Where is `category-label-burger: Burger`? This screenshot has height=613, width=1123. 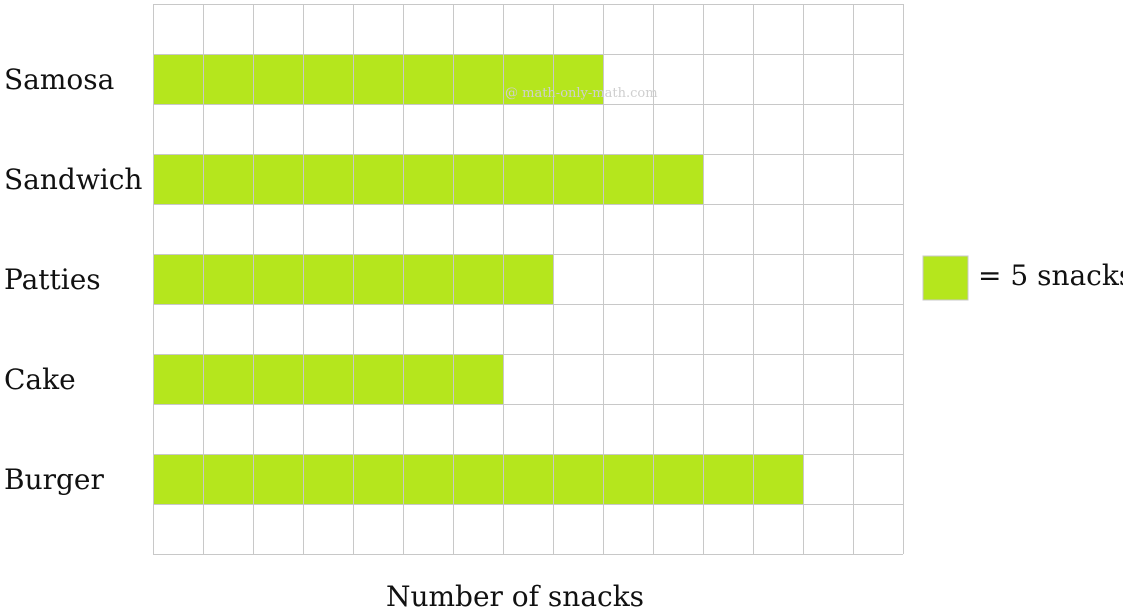 category-label-burger: Burger is located at coordinates (54, 479).